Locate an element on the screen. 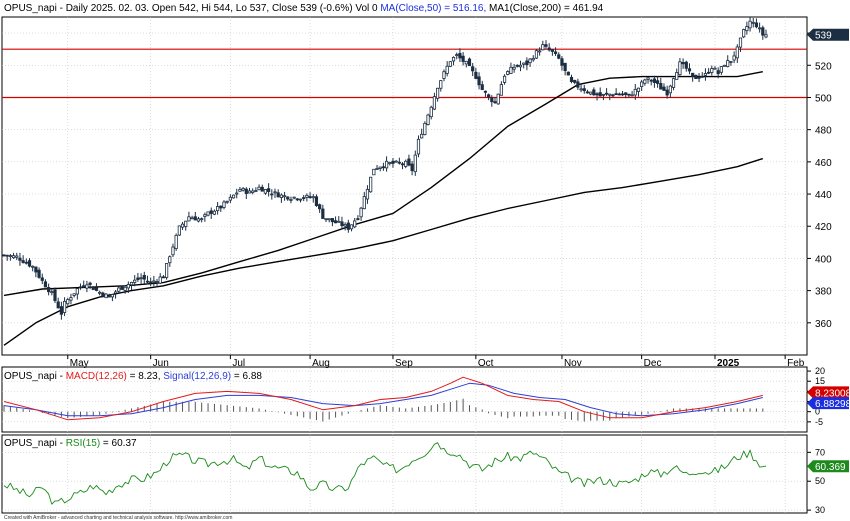 Image resolution: width=850 pixels, height=521 pixels. macd-title-value: = 8.23, is located at coordinates (145, 376).